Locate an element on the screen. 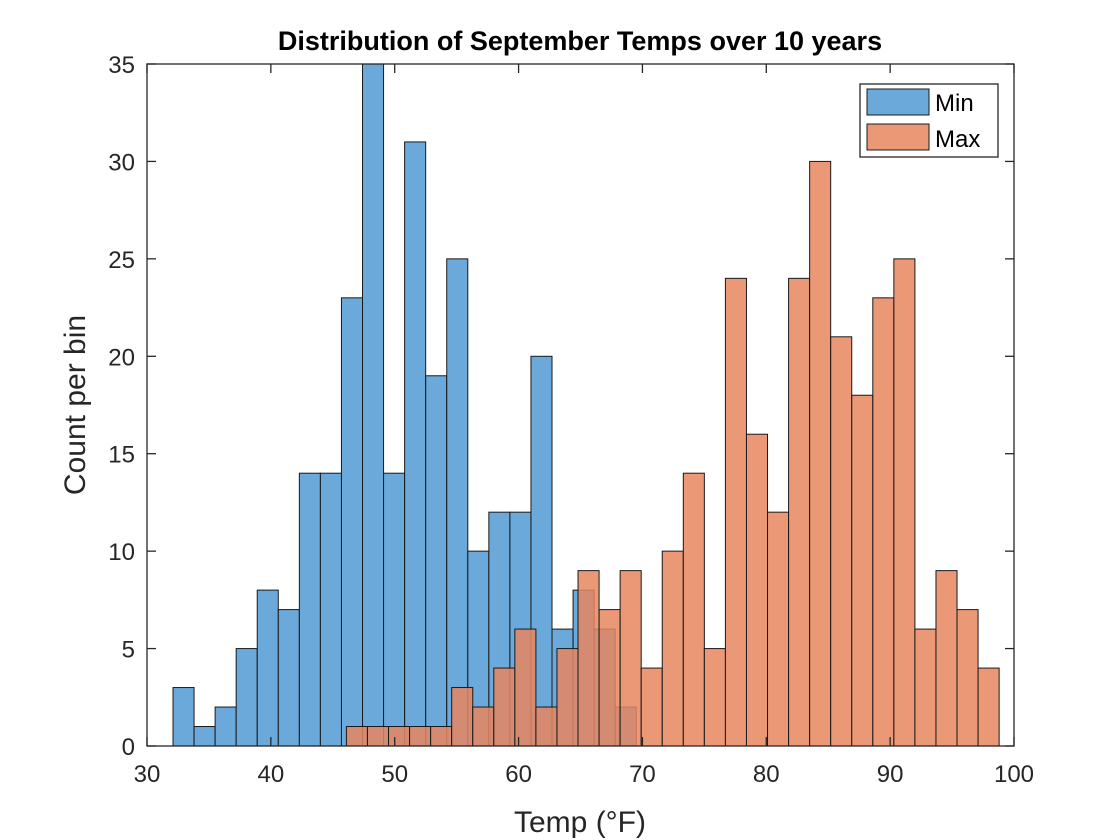 The height and width of the screenshot is (840, 1120). x-axis-label: Temp (°F) is located at coordinates (580, 822).